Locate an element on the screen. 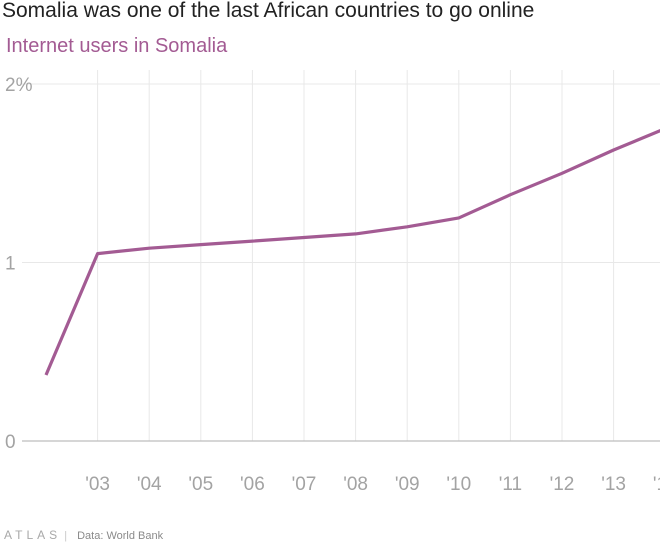  x-tick-label: '12 is located at coordinates (562, 484).